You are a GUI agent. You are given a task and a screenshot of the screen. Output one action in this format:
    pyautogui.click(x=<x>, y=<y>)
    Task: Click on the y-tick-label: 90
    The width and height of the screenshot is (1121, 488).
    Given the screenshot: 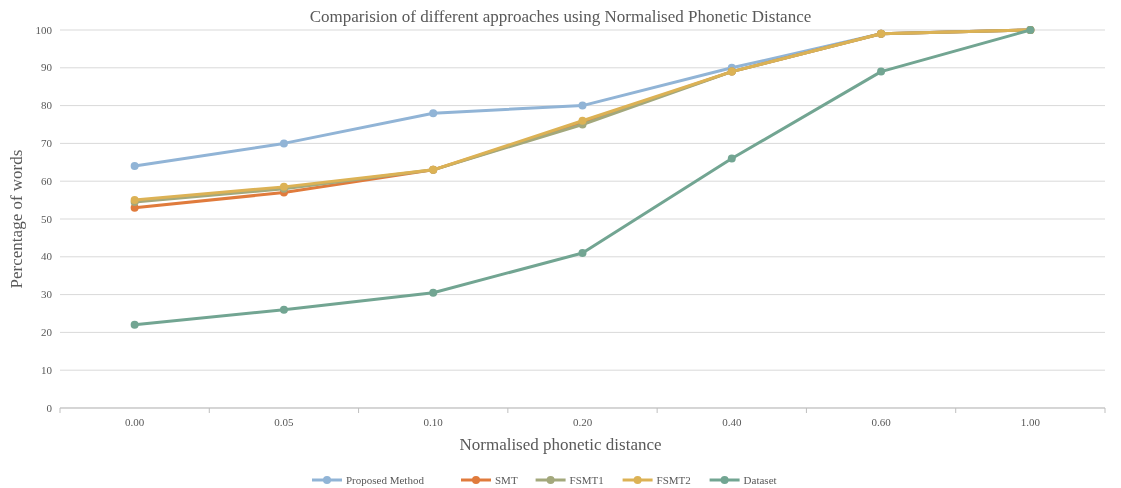 What is the action you would take?
    pyautogui.click(x=47, y=67)
    